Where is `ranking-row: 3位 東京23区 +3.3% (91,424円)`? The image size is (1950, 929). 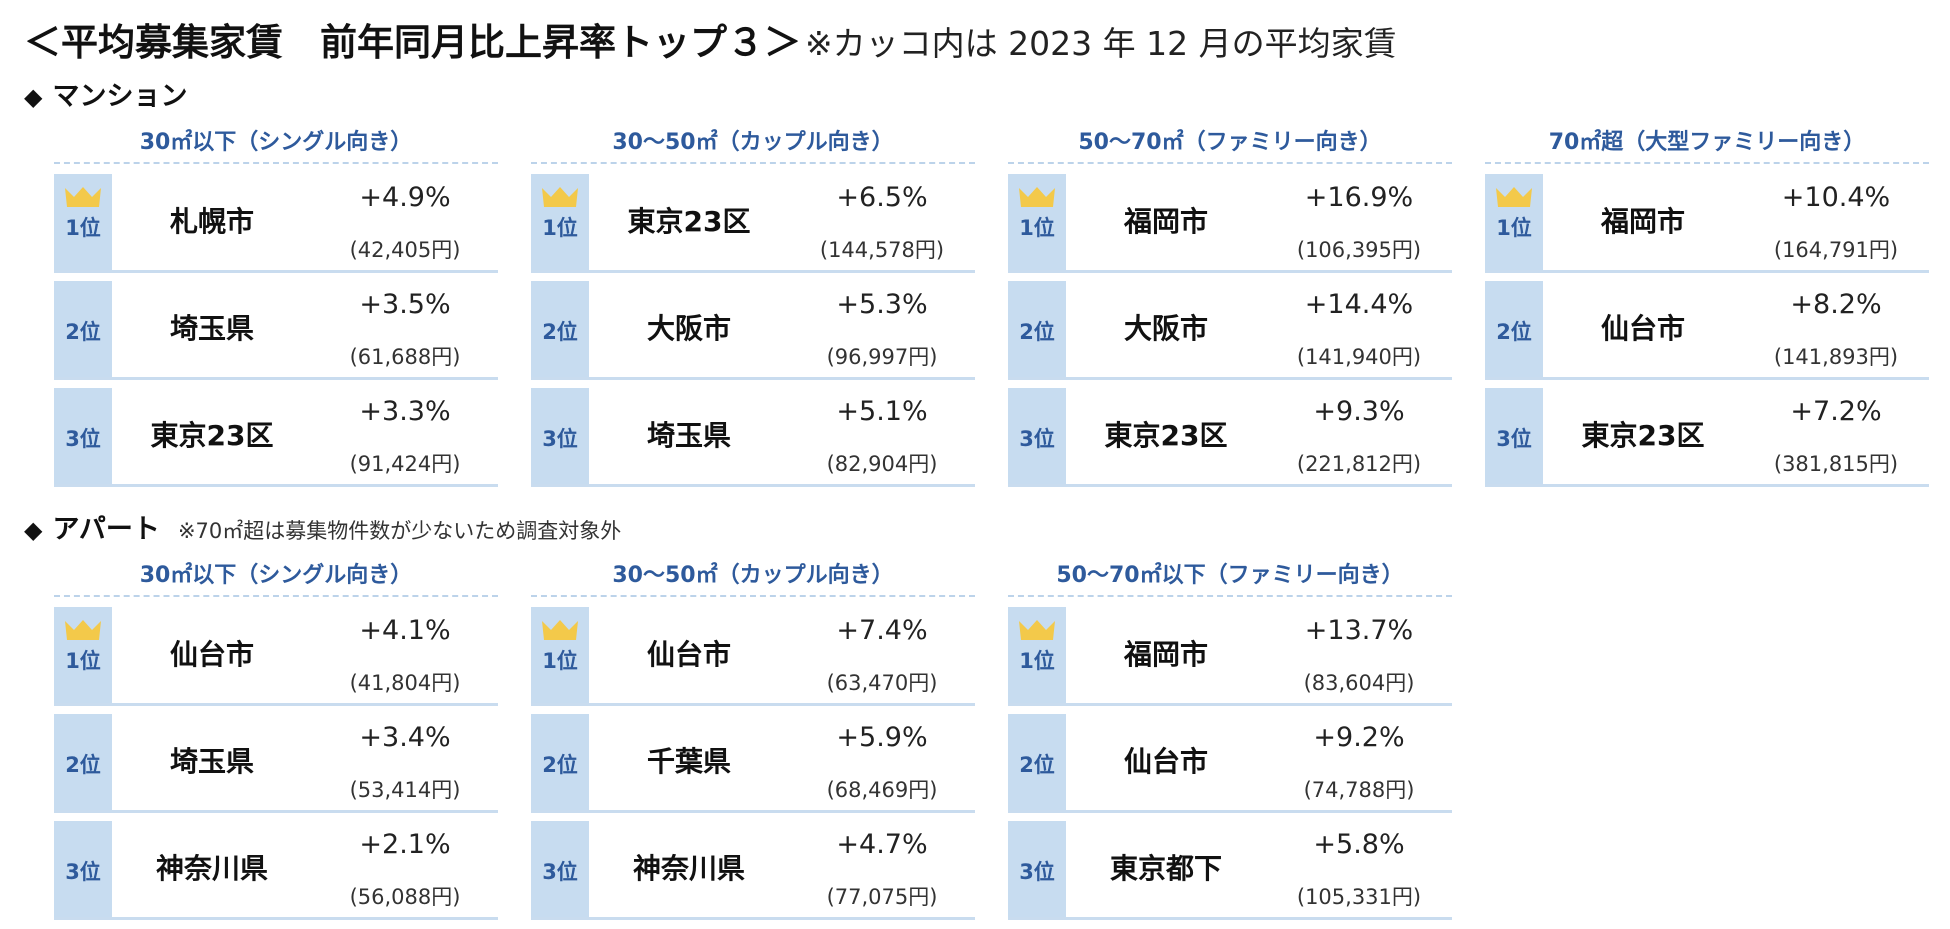 ranking-row: 3位 東京23区 +3.3% (91,424円) is located at coordinates (276, 437).